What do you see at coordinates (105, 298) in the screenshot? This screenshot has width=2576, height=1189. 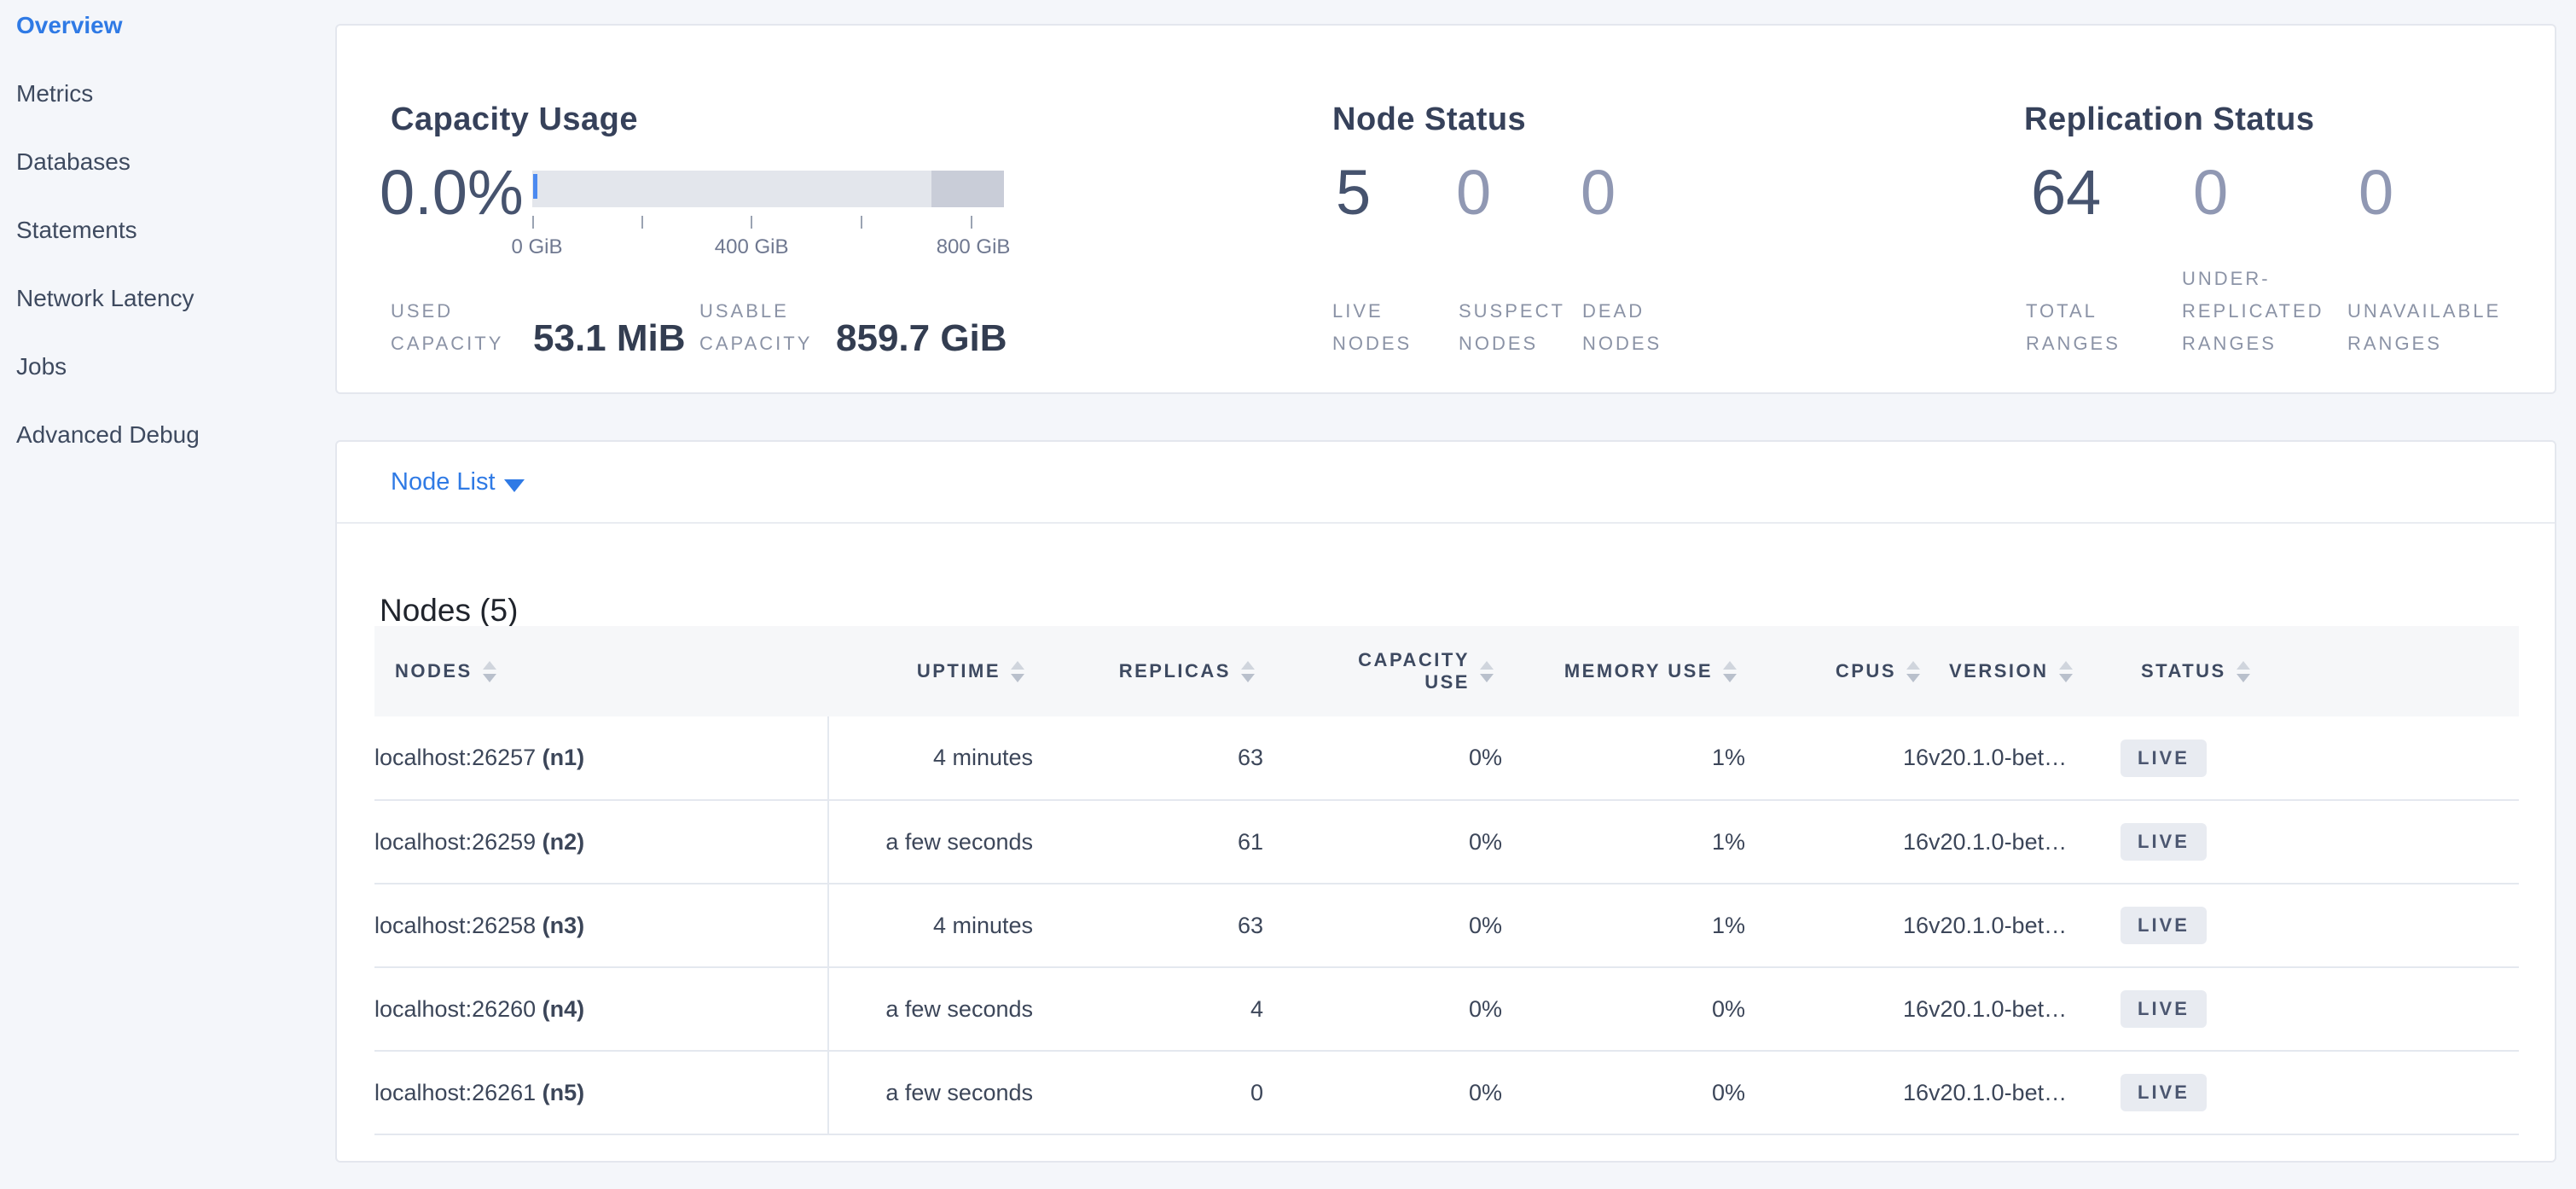 I see `sidebar-item-network-latency: Network Latency` at bounding box center [105, 298].